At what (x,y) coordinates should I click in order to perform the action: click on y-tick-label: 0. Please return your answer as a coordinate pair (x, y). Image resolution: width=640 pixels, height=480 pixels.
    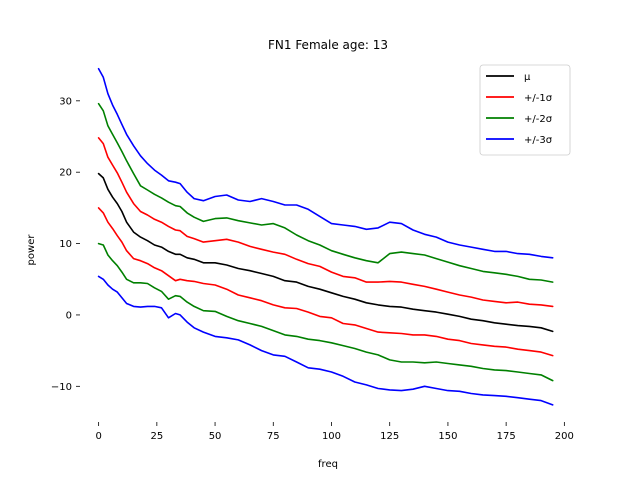
    Looking at the image, I should click on (69, 315).